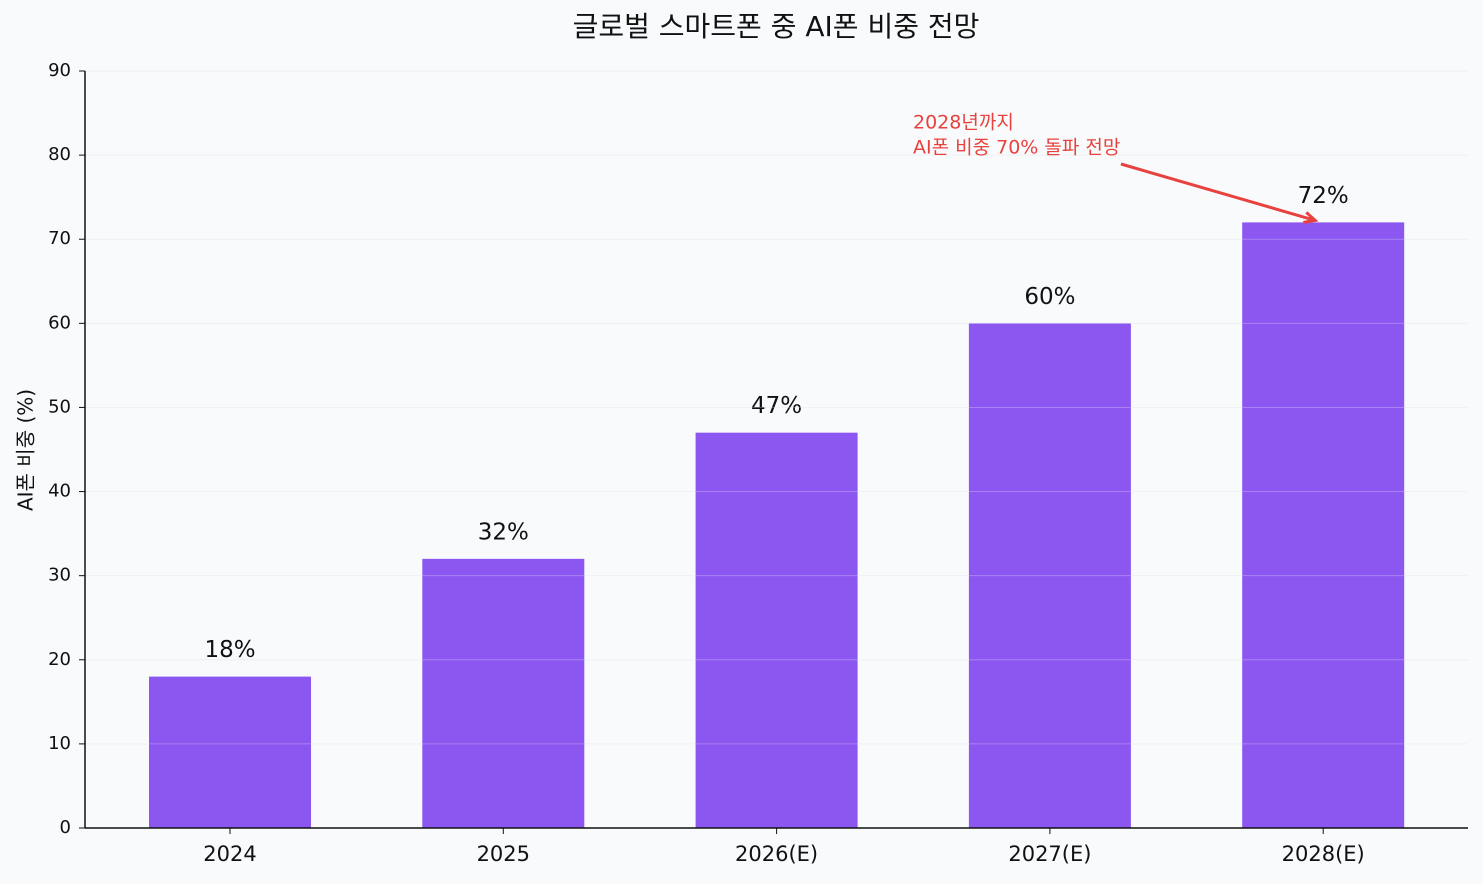 This screenshot has width=1483, height=884. I want to click on y-tick-label: 70, so click(59, 238).